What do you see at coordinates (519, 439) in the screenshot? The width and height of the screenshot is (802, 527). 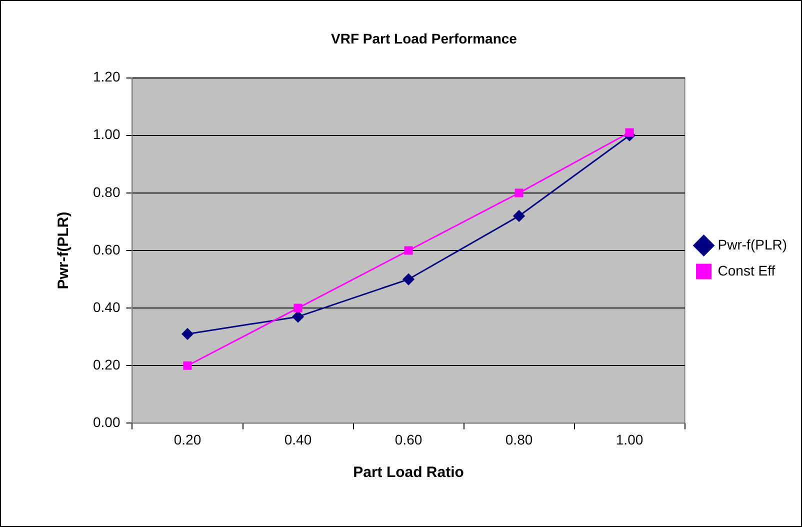 I see `x-tick-label: 0.80` at bounding box center [519, 439].